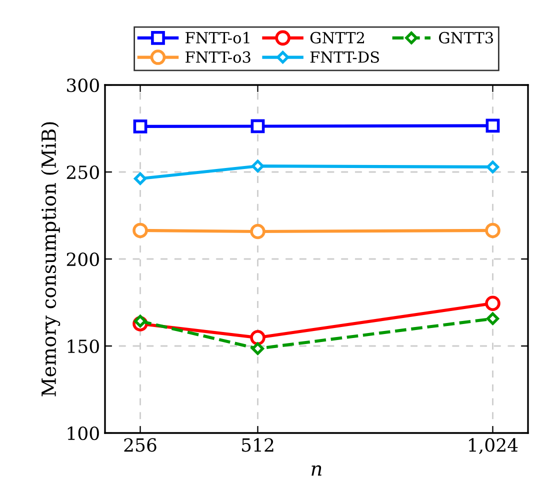  I want to click on y-tick-label: 200, so click(82, 259).